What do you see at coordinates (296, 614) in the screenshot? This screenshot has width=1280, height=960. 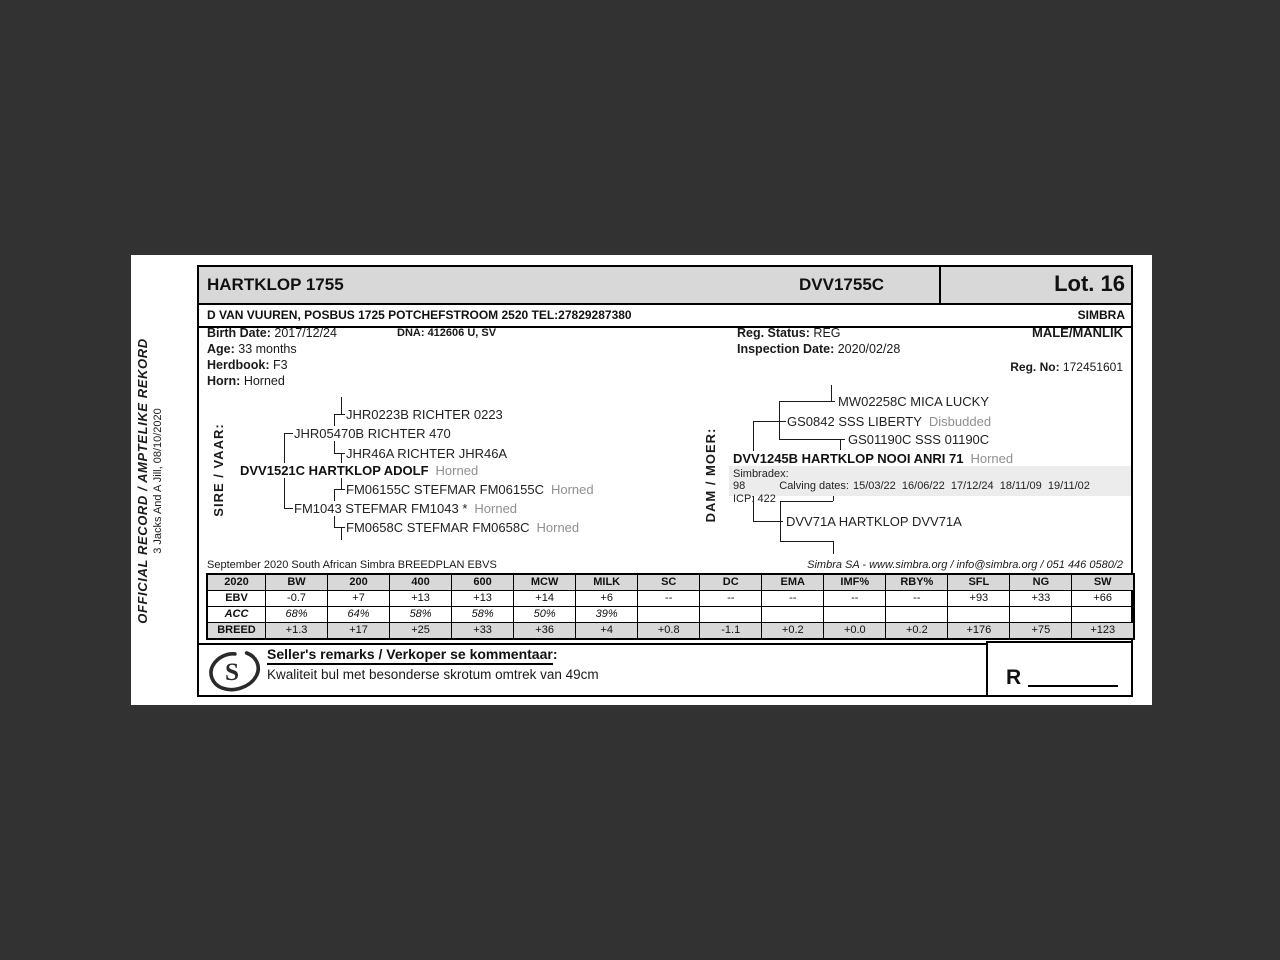 I see `ebv-cell-acc-bw: 68%` at bounding box center [296, 614].